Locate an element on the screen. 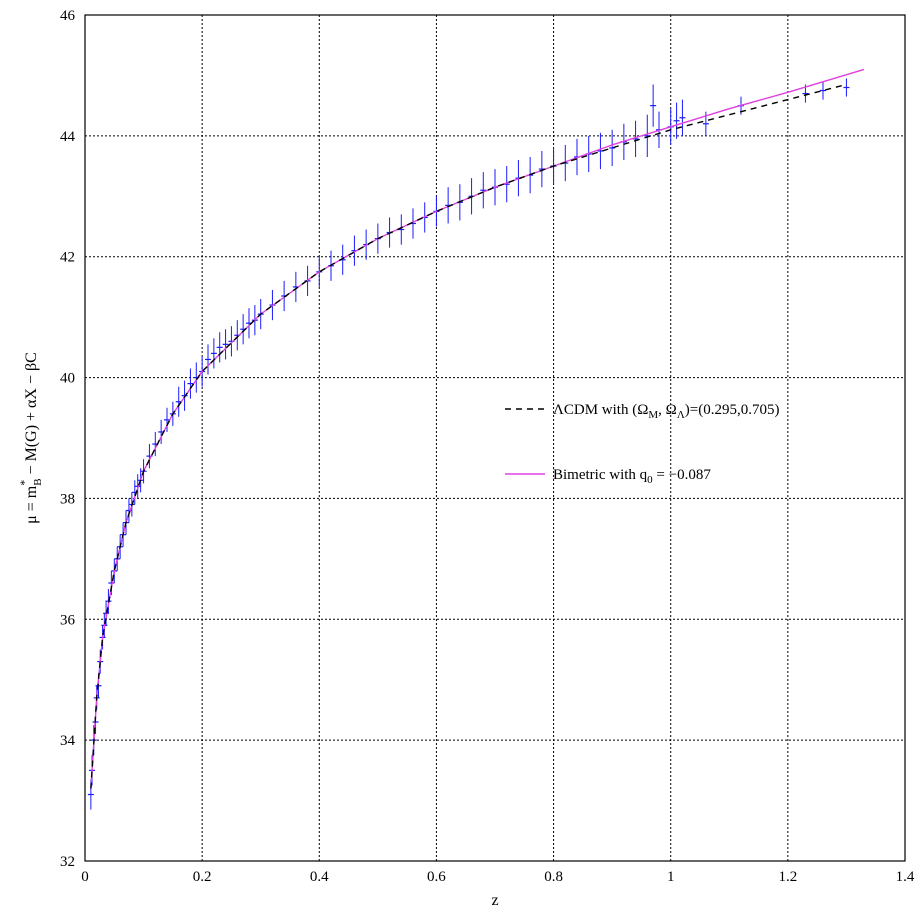 The width and height of the screenshot is (918, 914). x-tick-label: 1 is located at coordinates (671, 877).